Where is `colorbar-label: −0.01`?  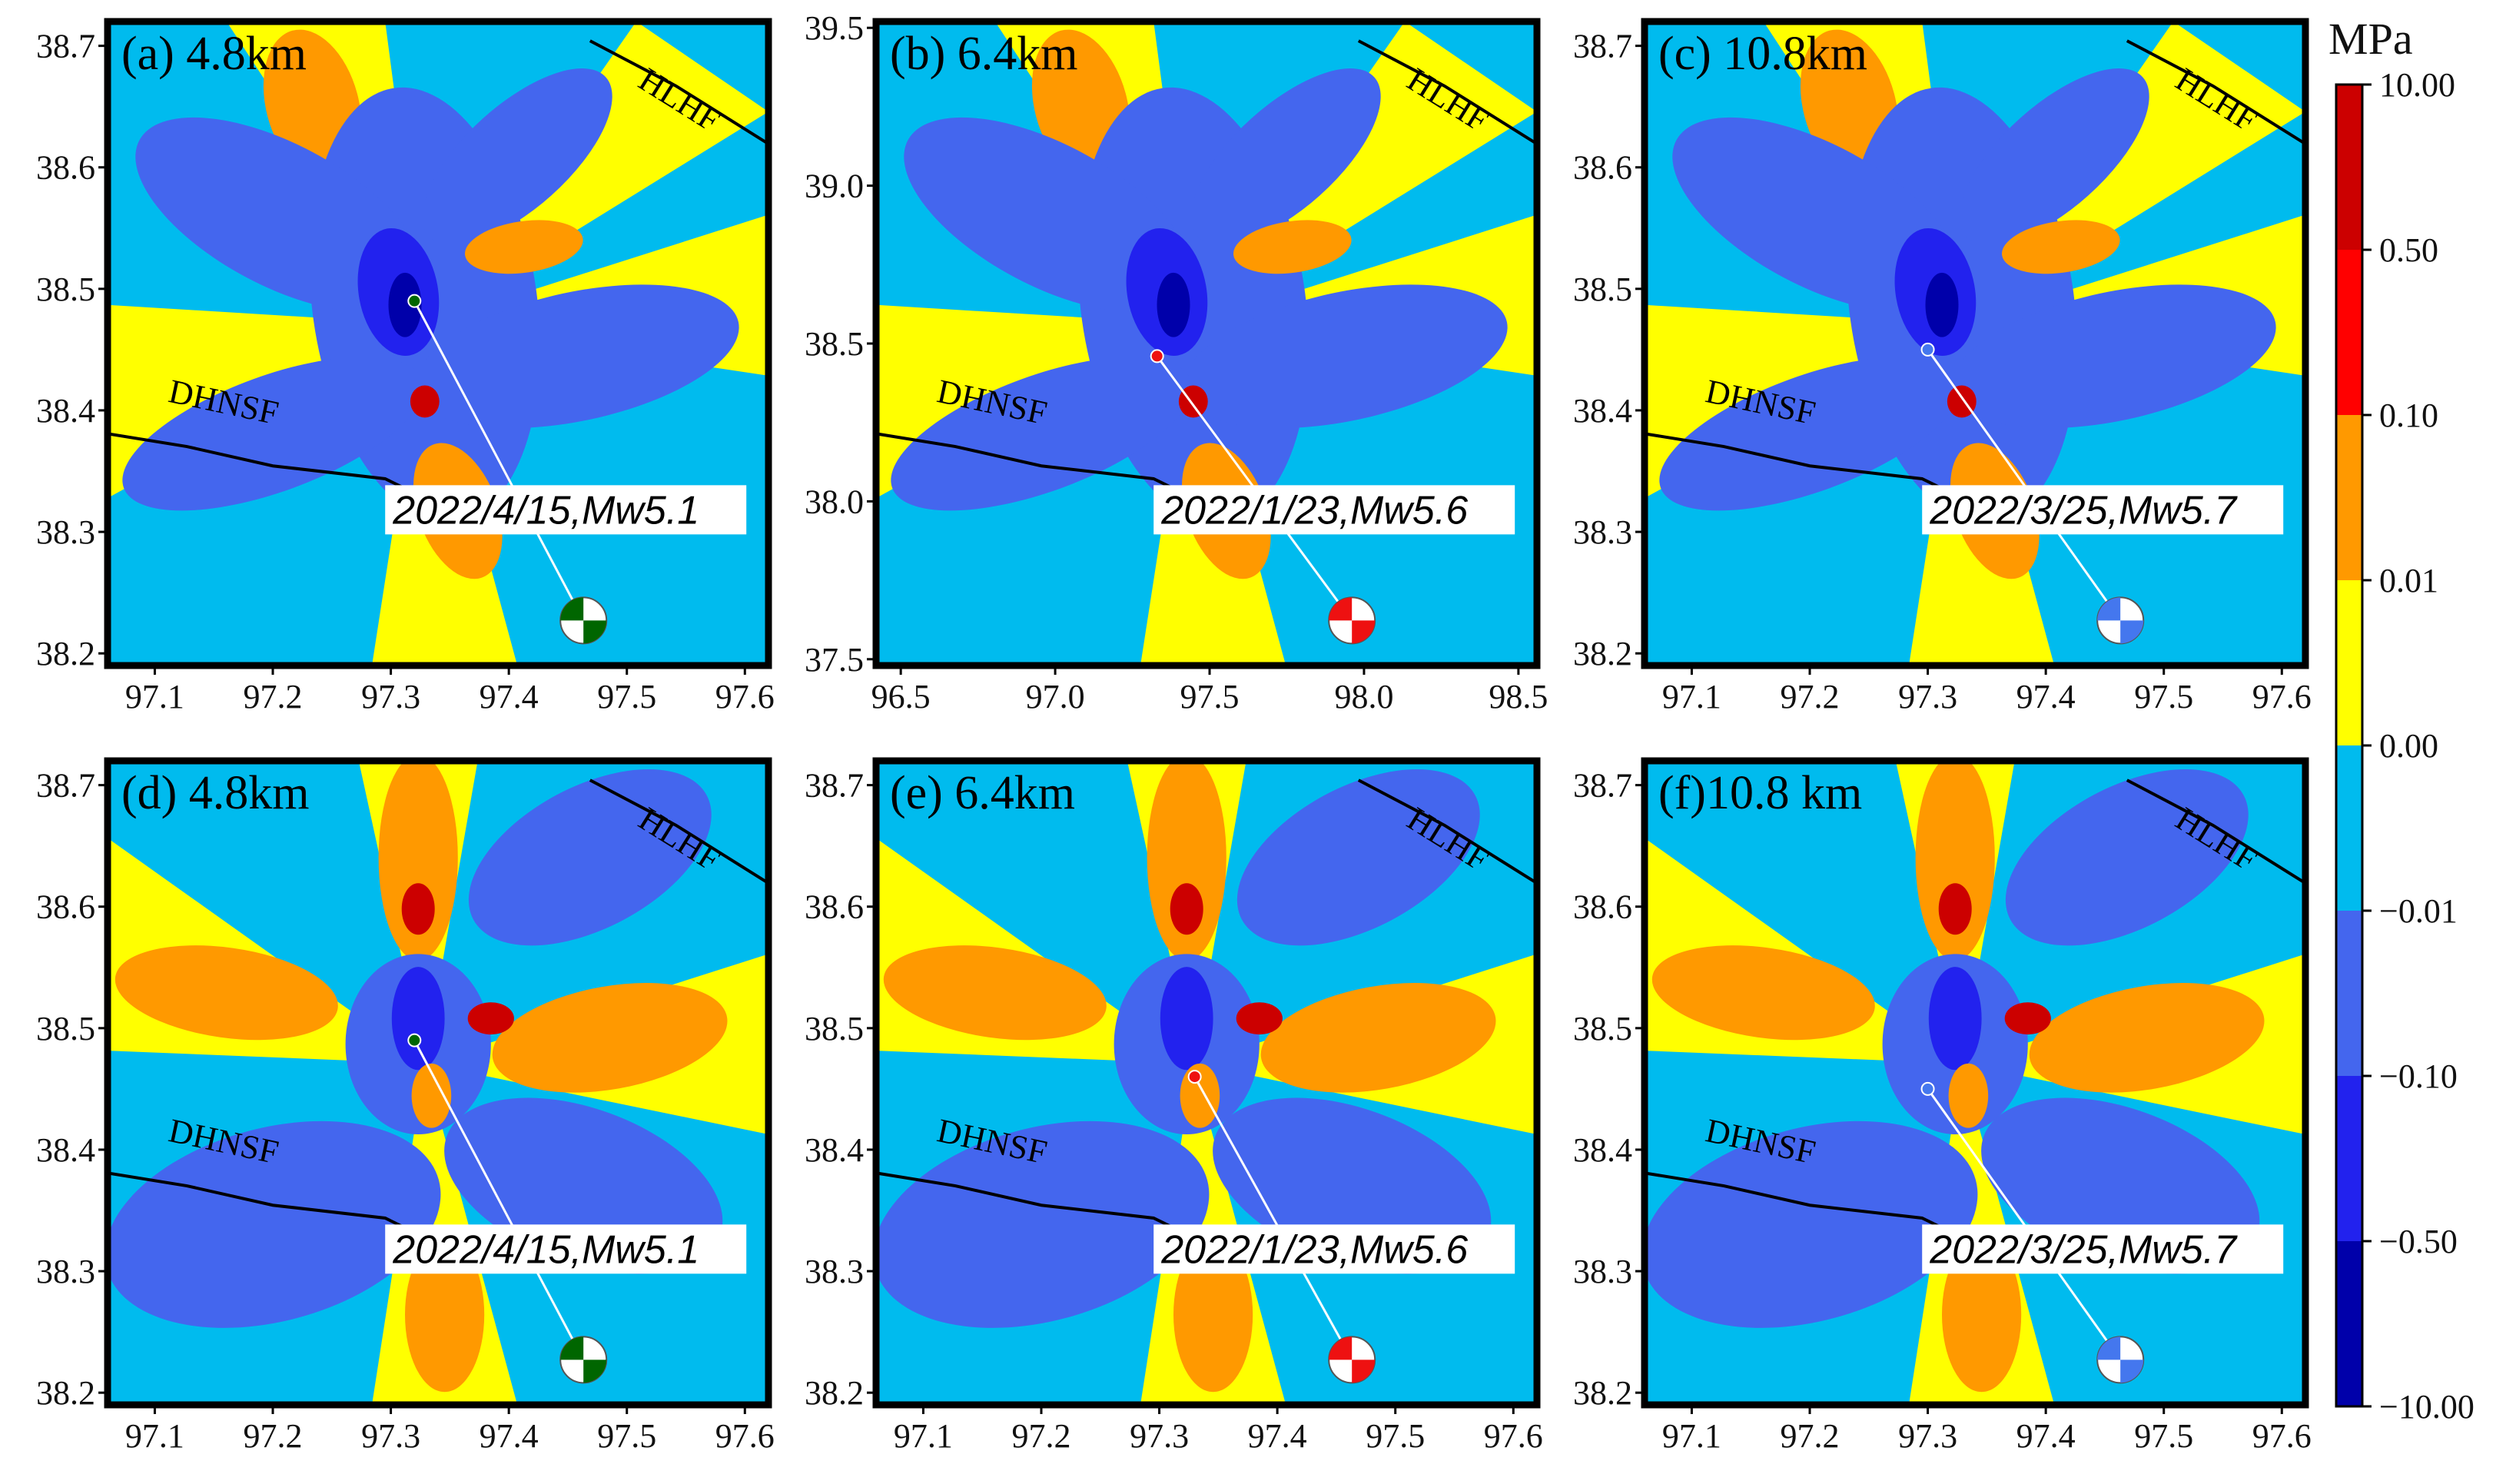 colorbar-label: −0.01 is located at coordinates (2418, 911).